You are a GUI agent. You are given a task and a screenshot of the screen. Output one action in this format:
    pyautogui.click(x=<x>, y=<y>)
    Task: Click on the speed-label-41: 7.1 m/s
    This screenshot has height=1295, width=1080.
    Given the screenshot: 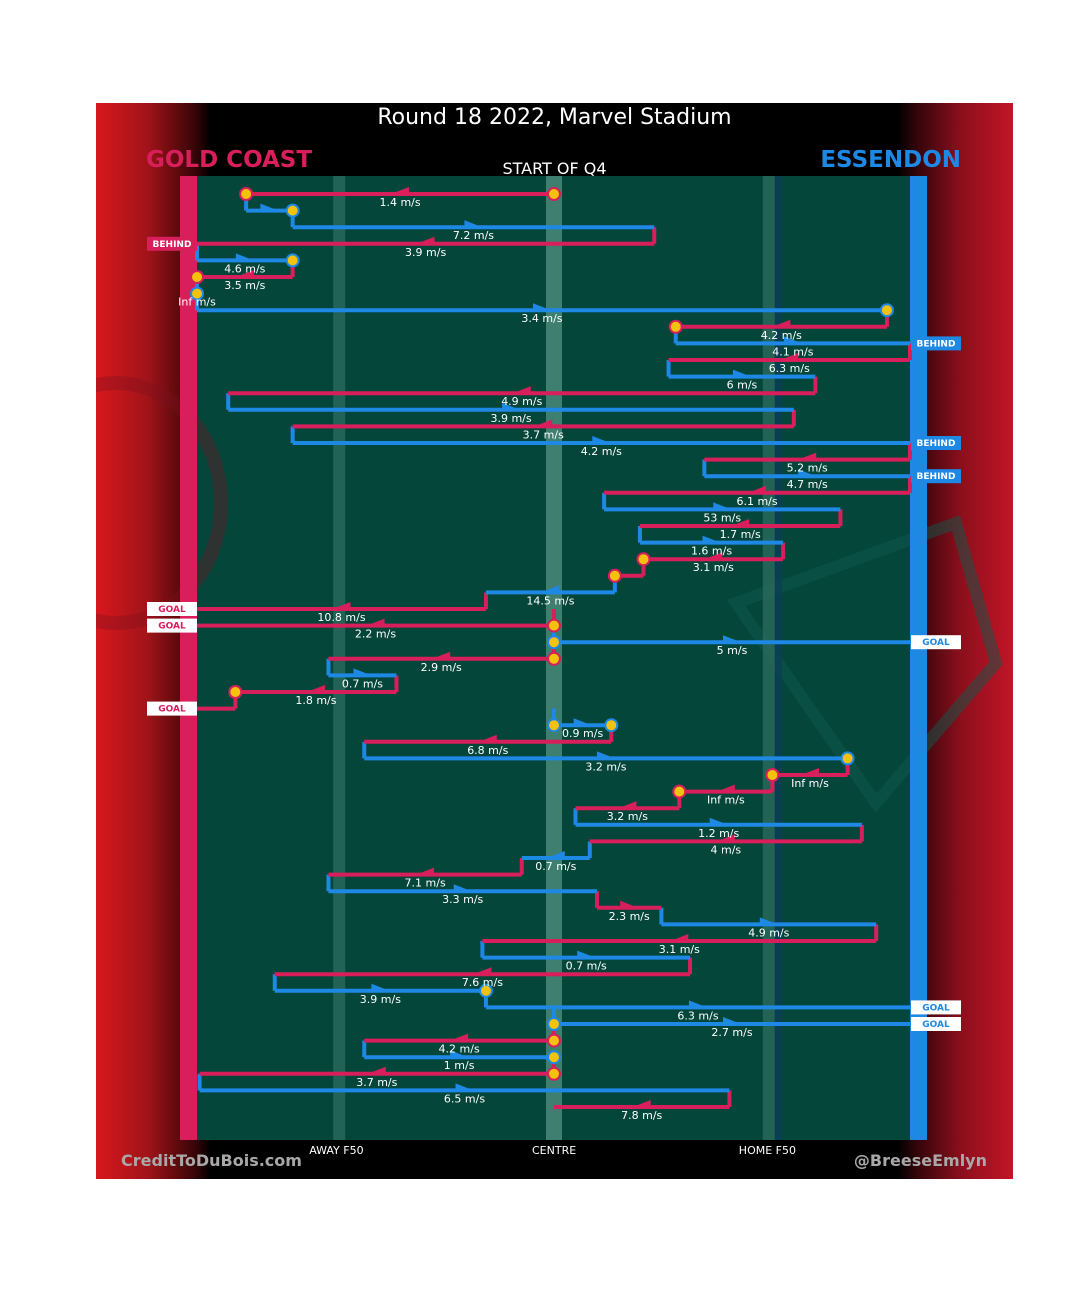 What is the action you would take?
    pyautogui.click(x=425, y=883)
    